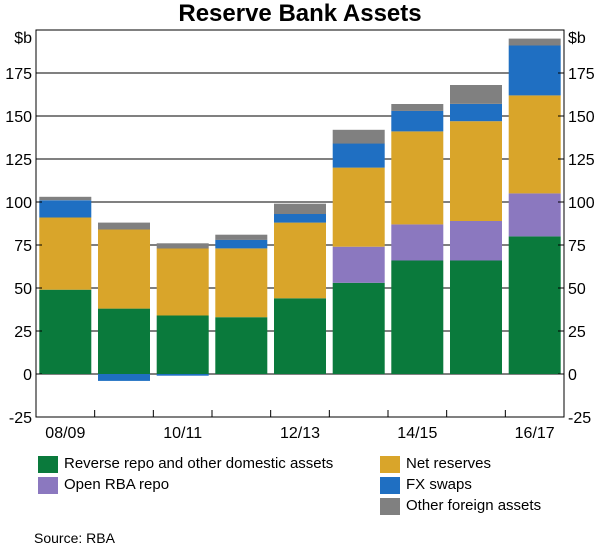 This screenshot has width=600, height=548. Describe the element at coordinates (535, 433) in the screenshot. I see `x-tick-label: 16/17` at that location.